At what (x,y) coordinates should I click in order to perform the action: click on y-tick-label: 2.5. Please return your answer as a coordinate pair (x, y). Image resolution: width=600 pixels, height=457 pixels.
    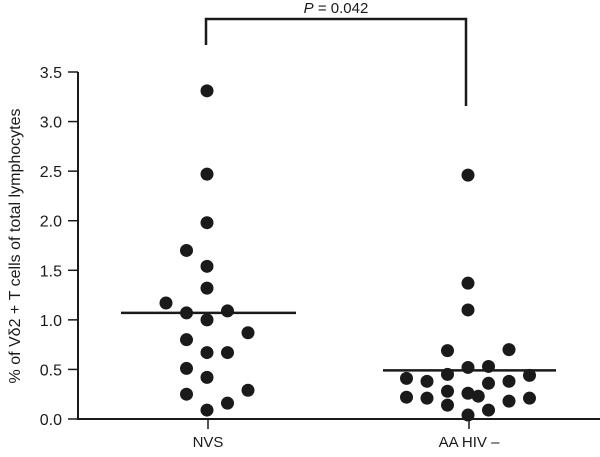
    Looking at the image, I should click on (51, 172).